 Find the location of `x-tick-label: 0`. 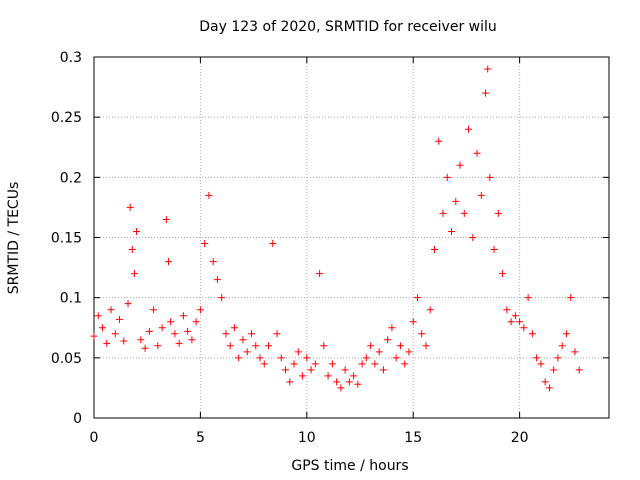

x-tick-label: 0 is located at coordinates (94, 438).